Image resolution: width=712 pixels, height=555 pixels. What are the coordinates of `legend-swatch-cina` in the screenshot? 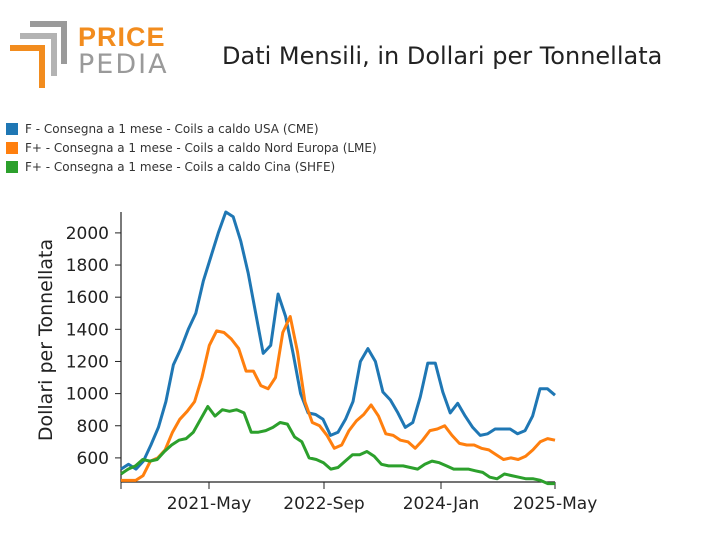 It's located at (12, 166).